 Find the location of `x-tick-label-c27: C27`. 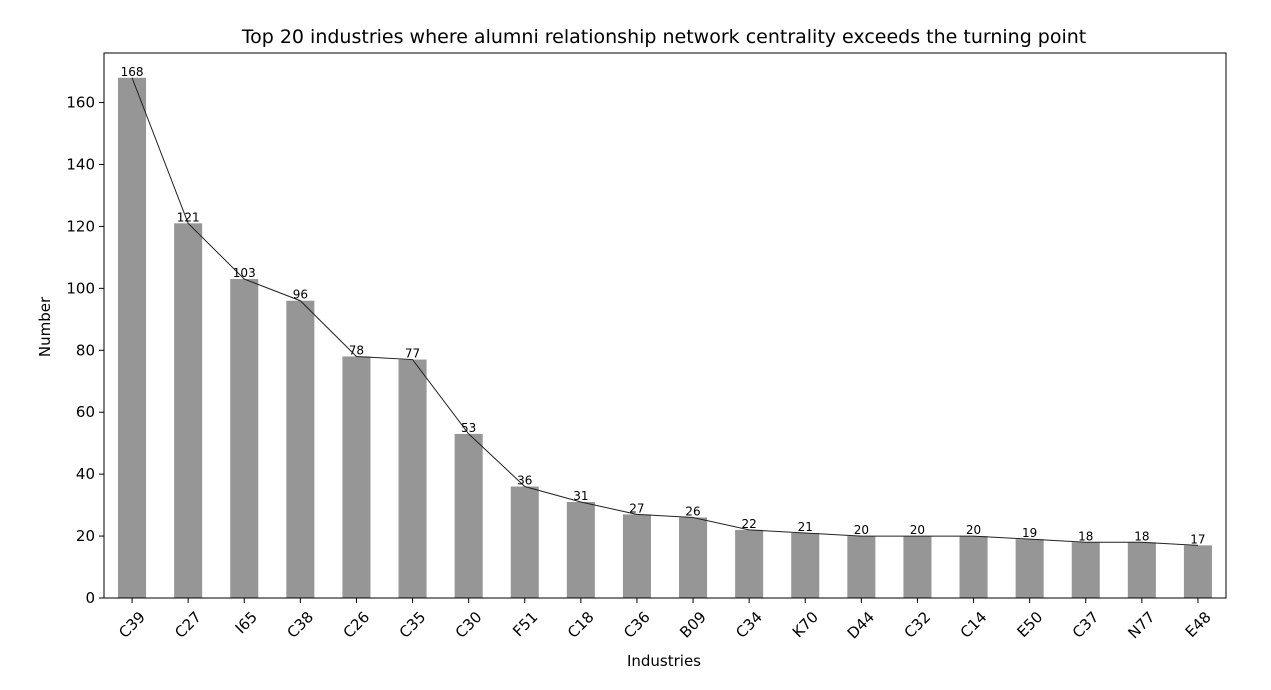

x-tick-label-c27: C27 is located at coordinates (188, 625).